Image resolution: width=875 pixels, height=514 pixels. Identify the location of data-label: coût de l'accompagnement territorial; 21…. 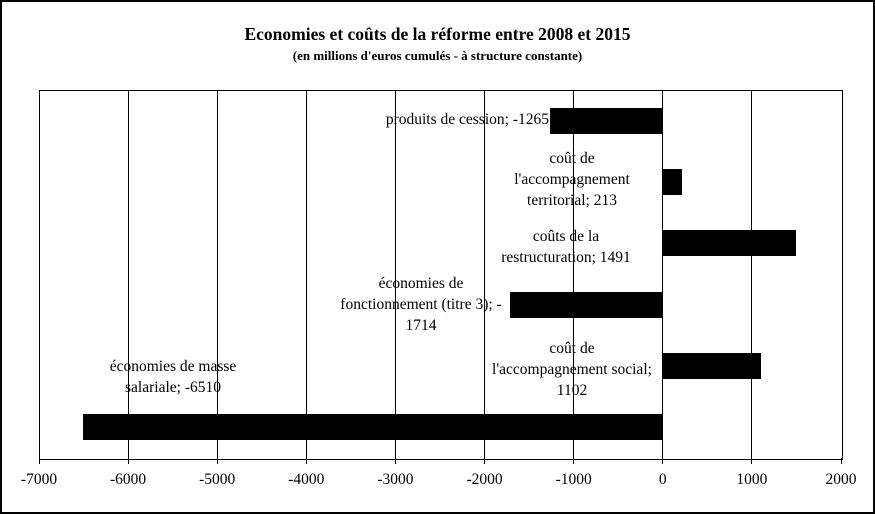
(572, 179).